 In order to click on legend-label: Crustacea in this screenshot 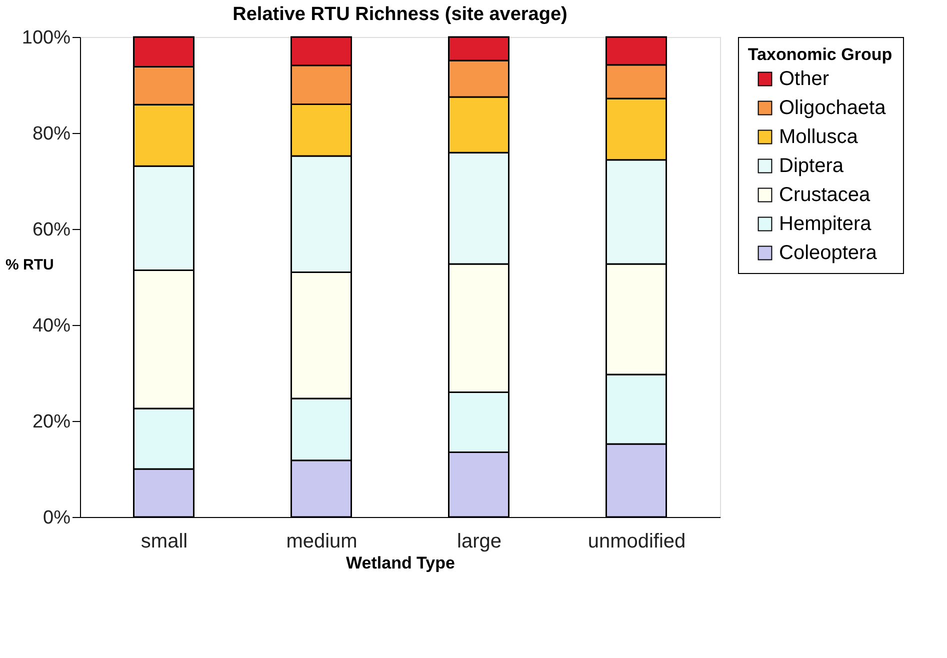, I will do `click(825, 195)`.